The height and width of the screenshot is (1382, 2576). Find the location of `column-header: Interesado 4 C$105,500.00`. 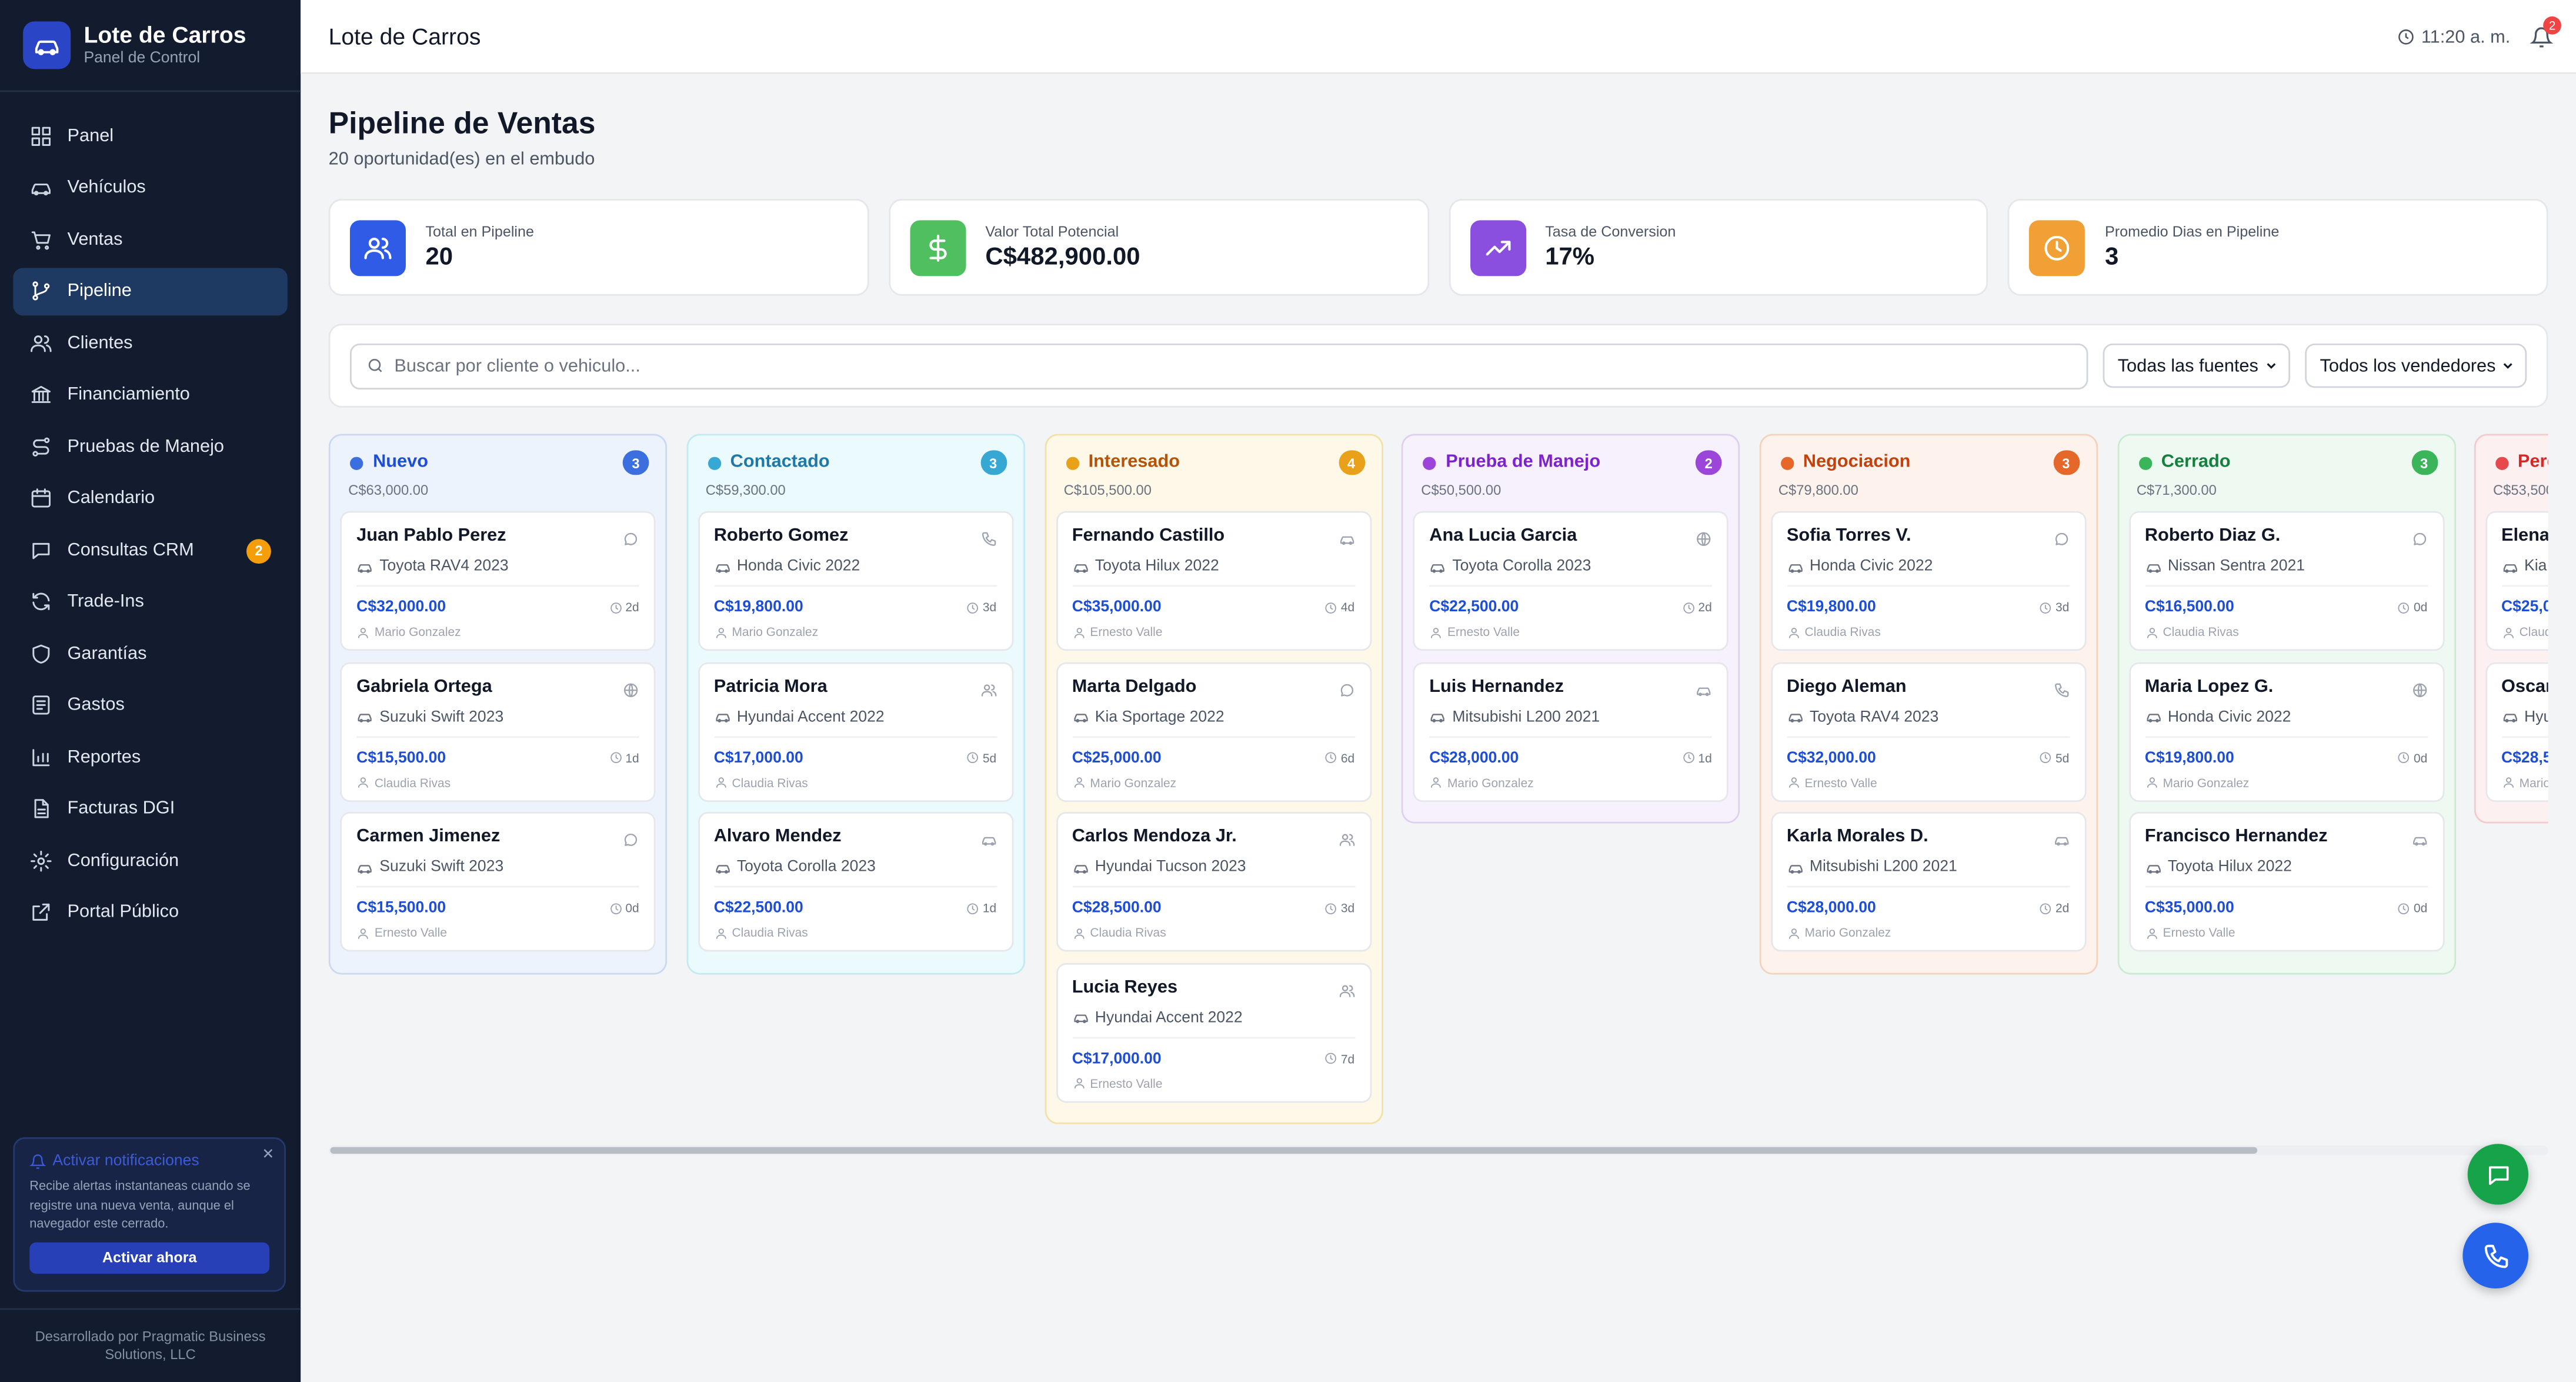

column-header: Interesado 4 C$105,500.00 is located at coordinates (1213, 473).